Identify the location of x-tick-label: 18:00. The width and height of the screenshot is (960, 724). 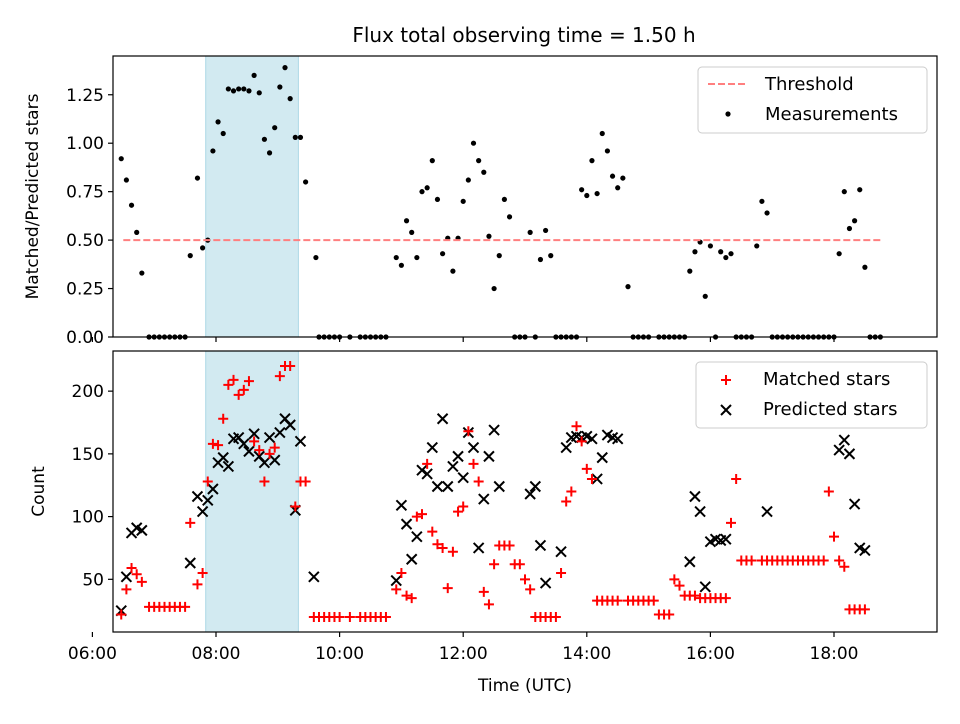
(834, 654).